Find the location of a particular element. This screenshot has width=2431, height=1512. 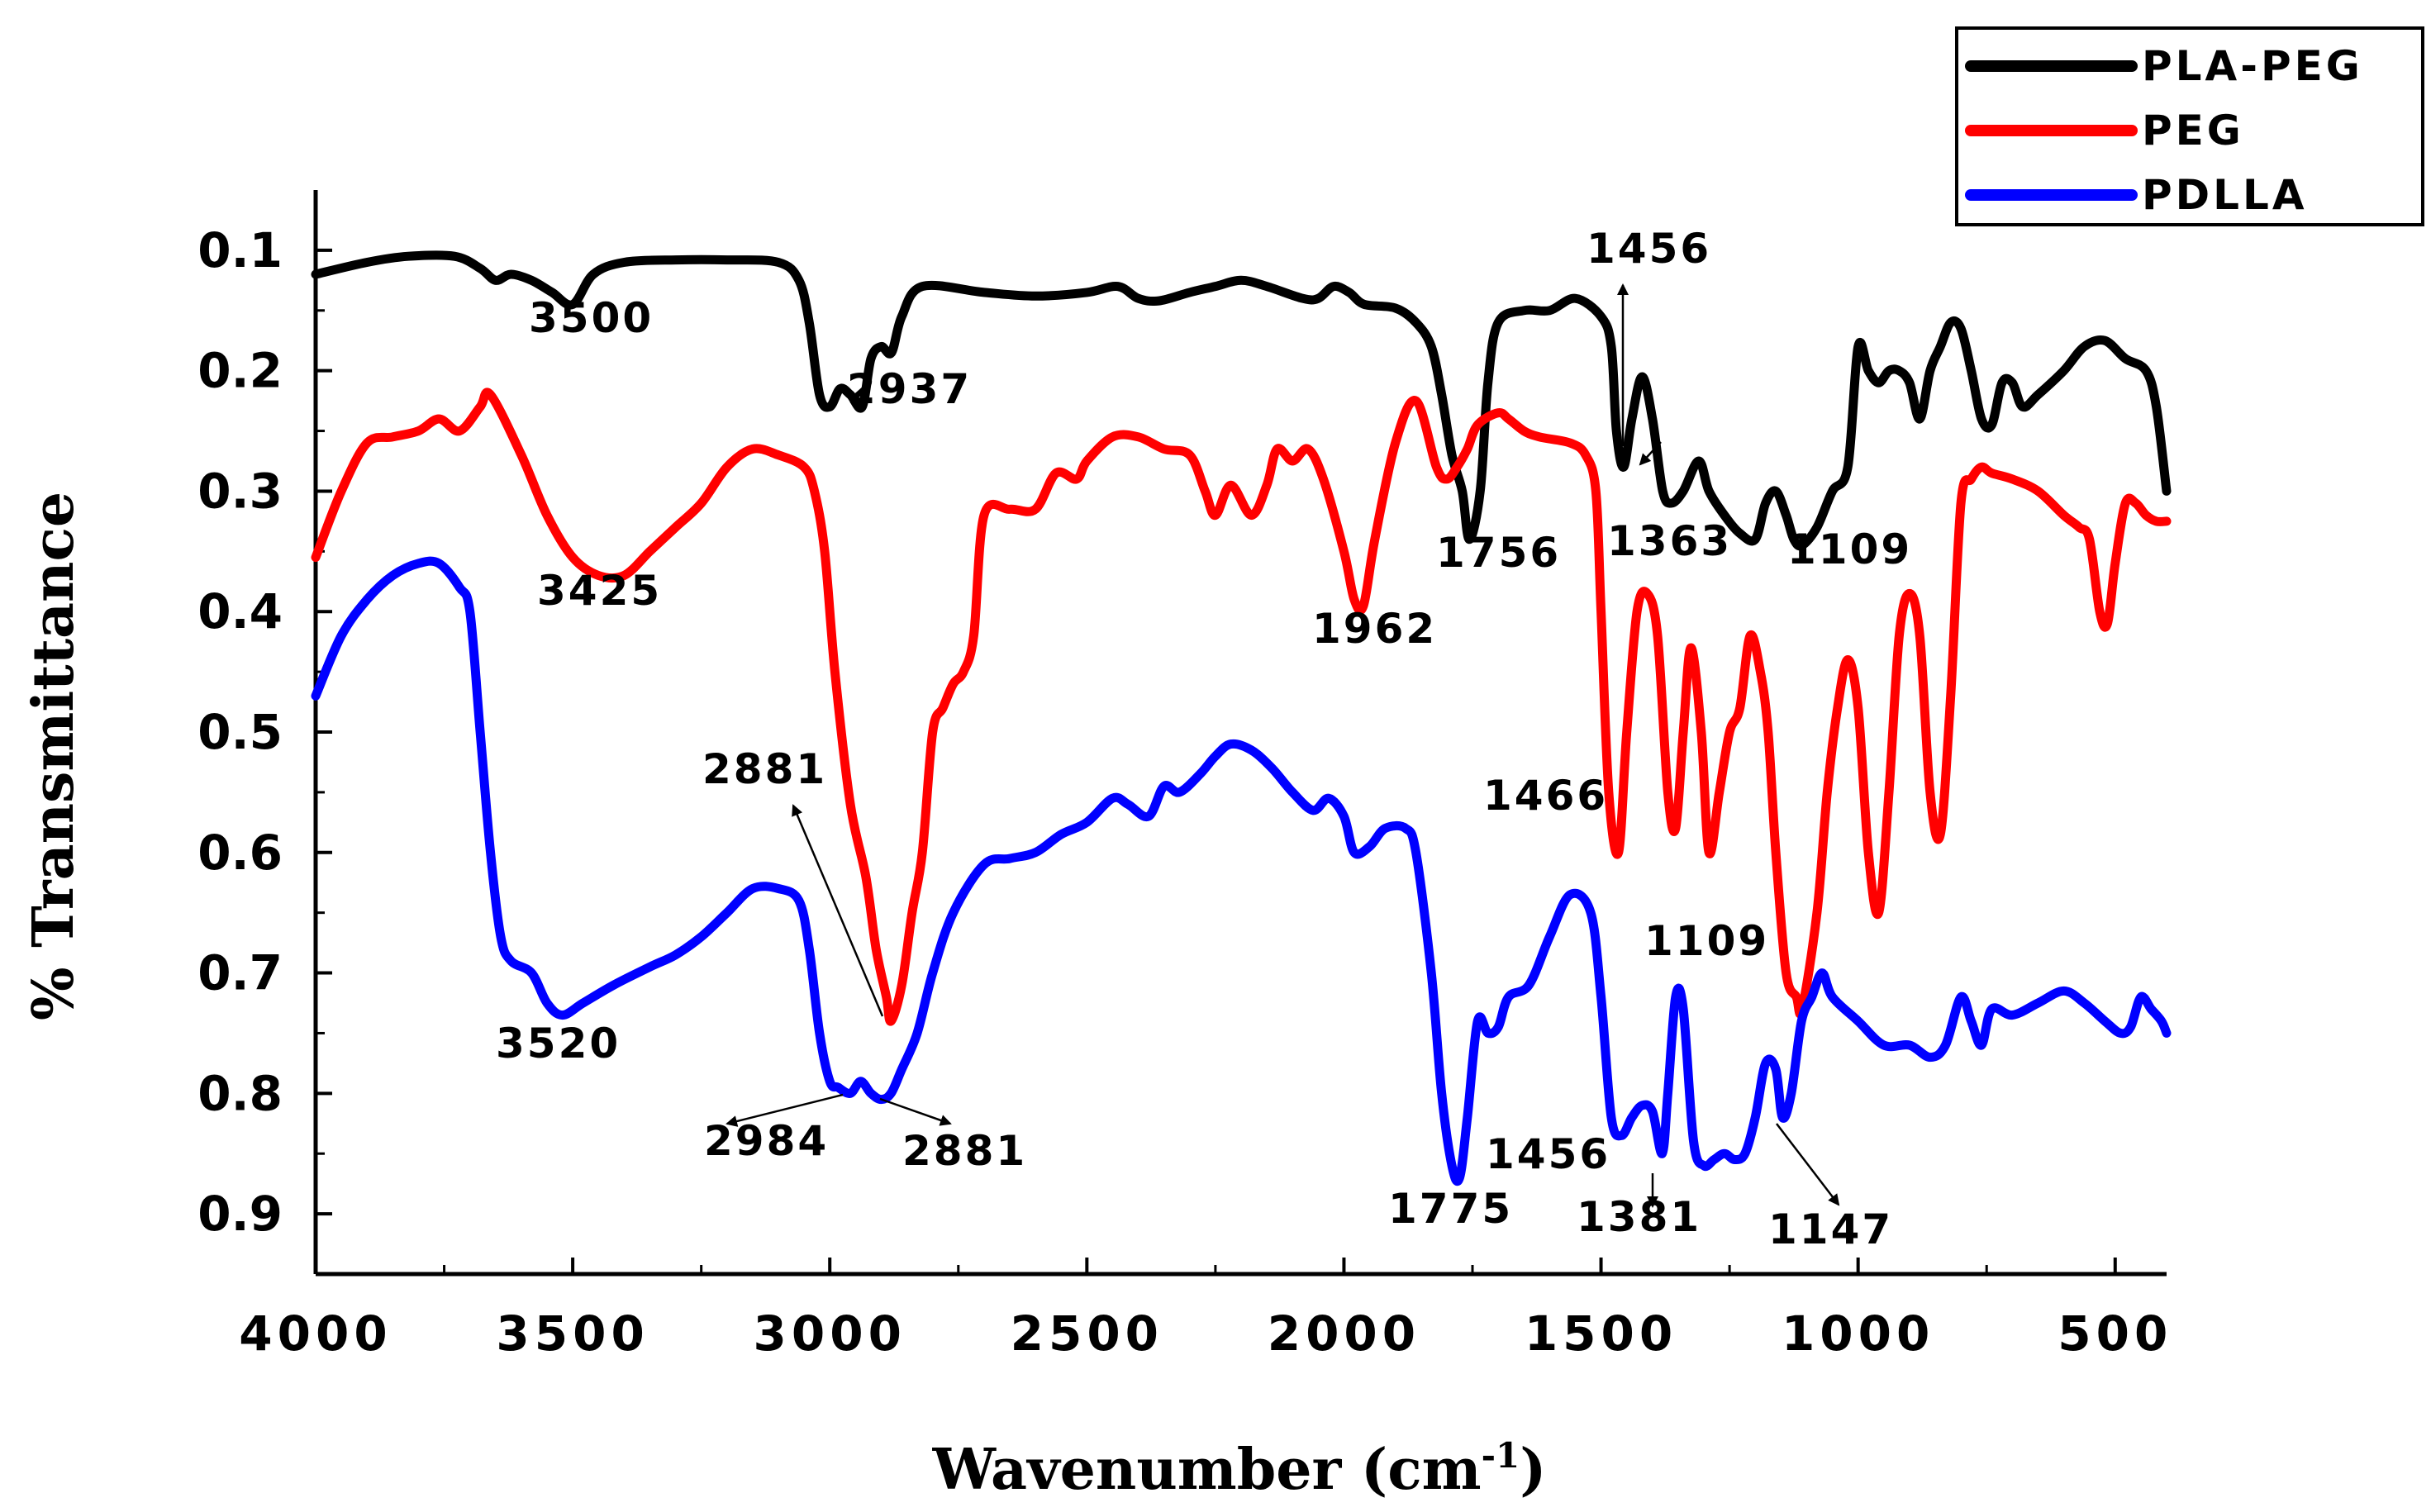

legend-label-peg: PEG is located at coordinates (2193, 131).